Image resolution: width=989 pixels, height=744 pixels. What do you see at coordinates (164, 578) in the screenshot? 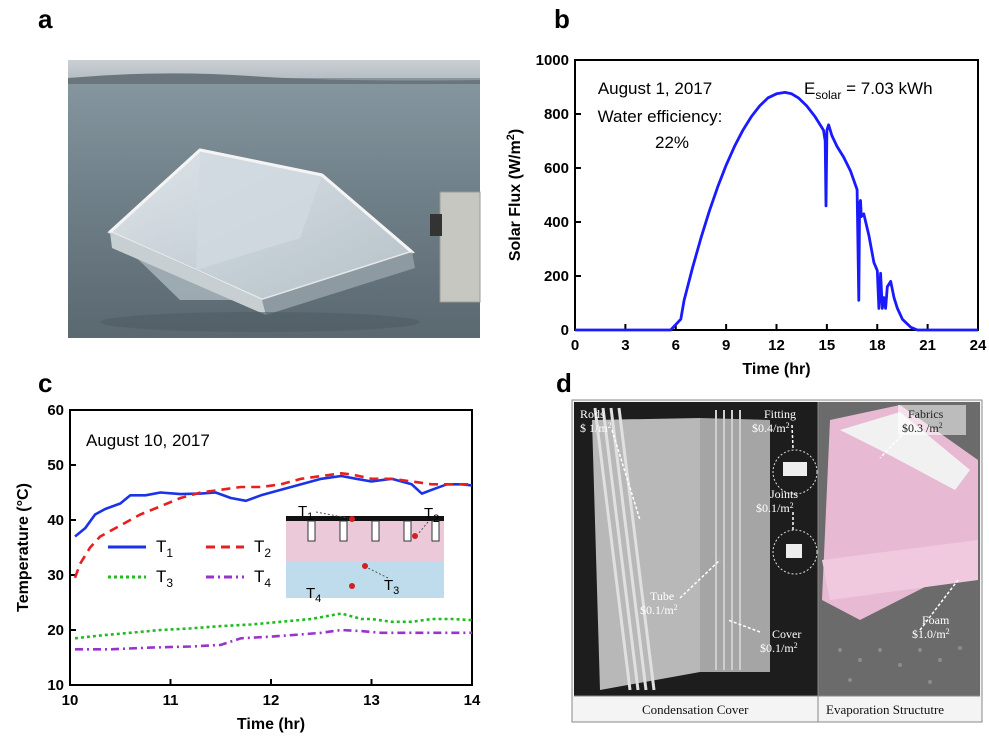
I see `legend-label-t3: T3` at bounding box center [164, 578].